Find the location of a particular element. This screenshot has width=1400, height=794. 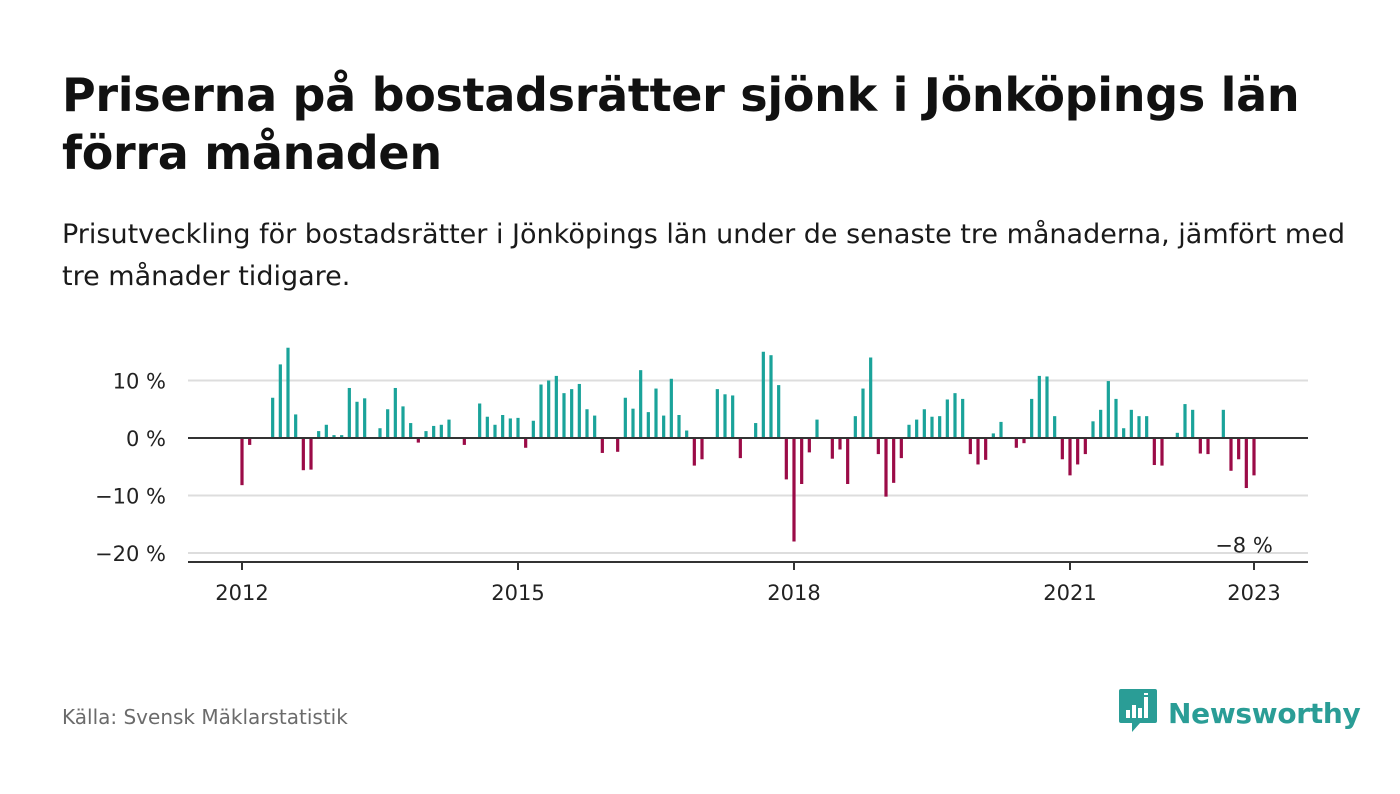

x-tick-label: 2021 is located at coordinates (1069, 593).